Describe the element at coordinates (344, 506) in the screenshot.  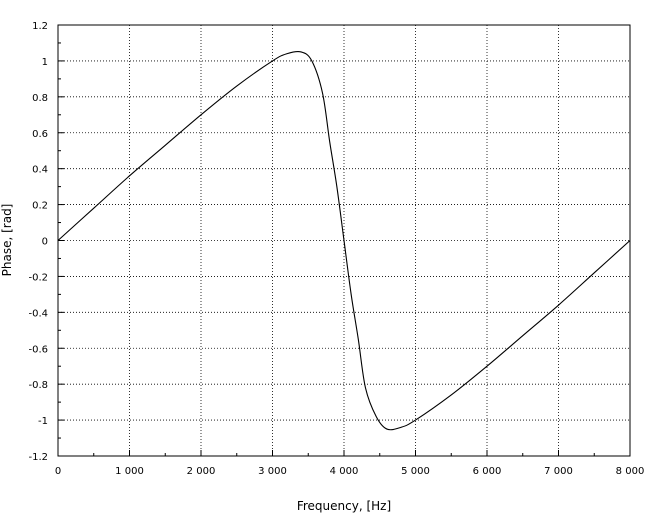
I see `x-axis-label: Frequency, [Hz]` at that location.